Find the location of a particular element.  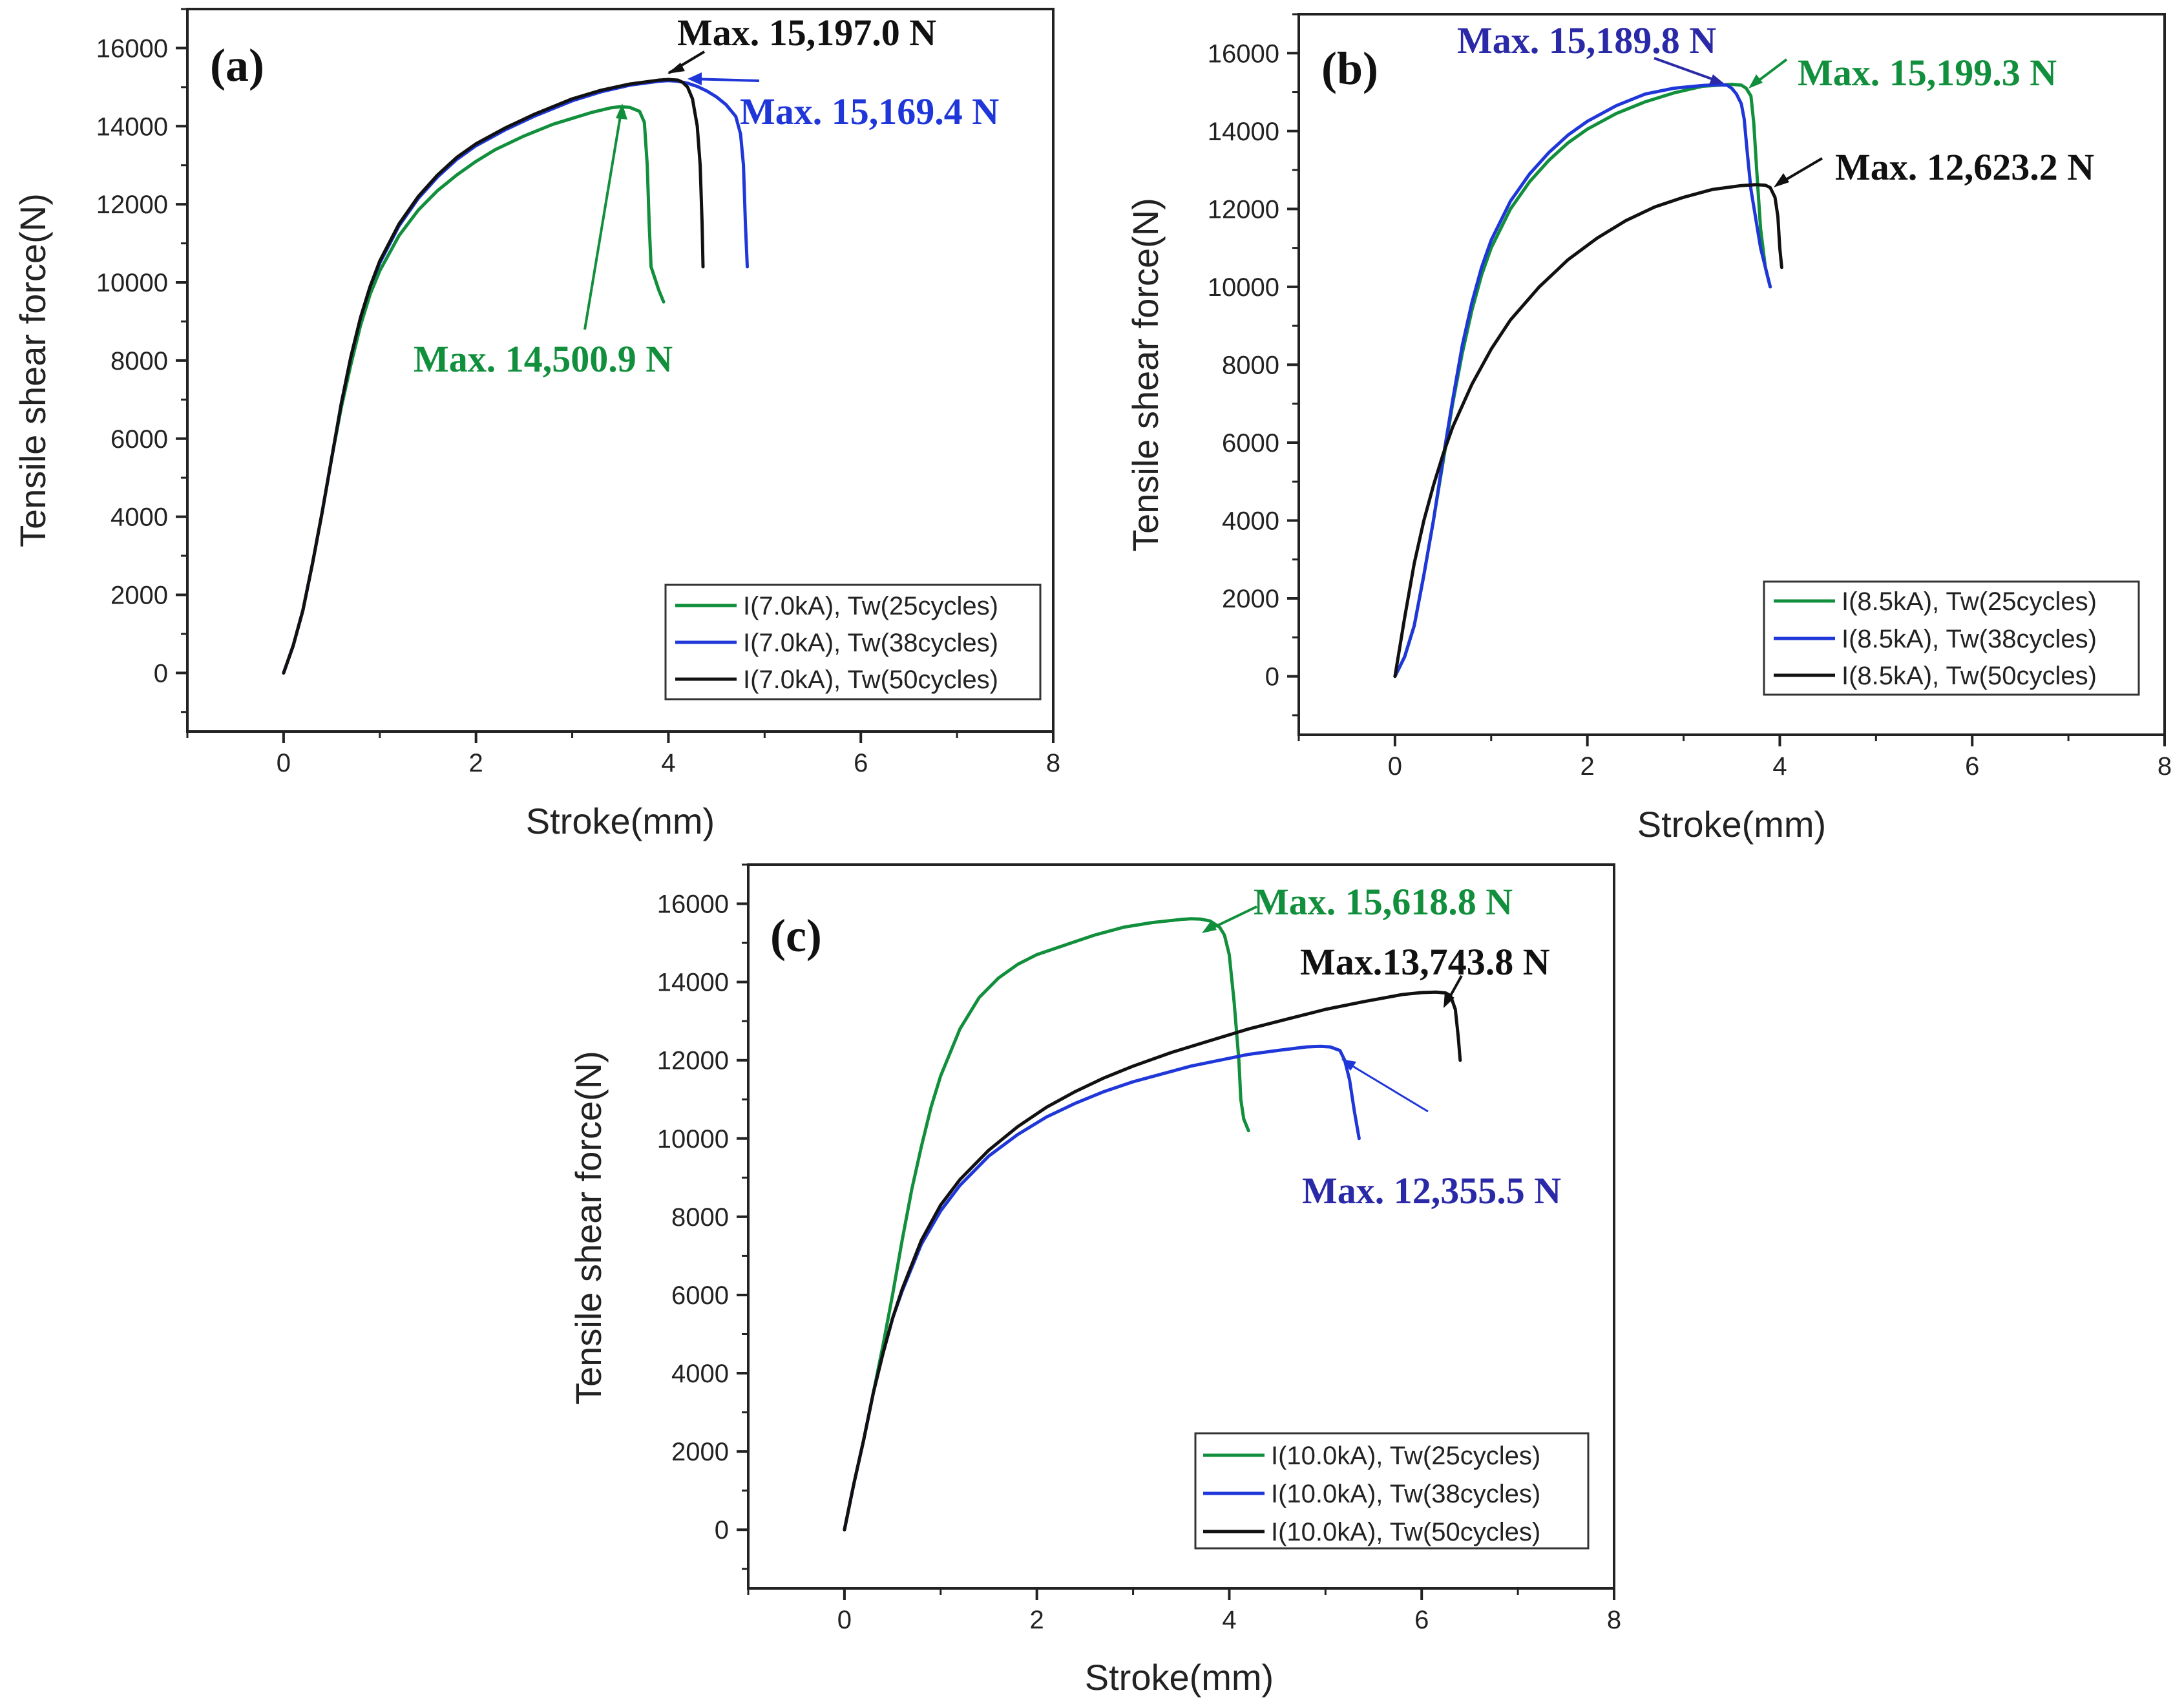

annotation-max-blue: Max. 15,169.4 N is located at coordinates (844, 102).